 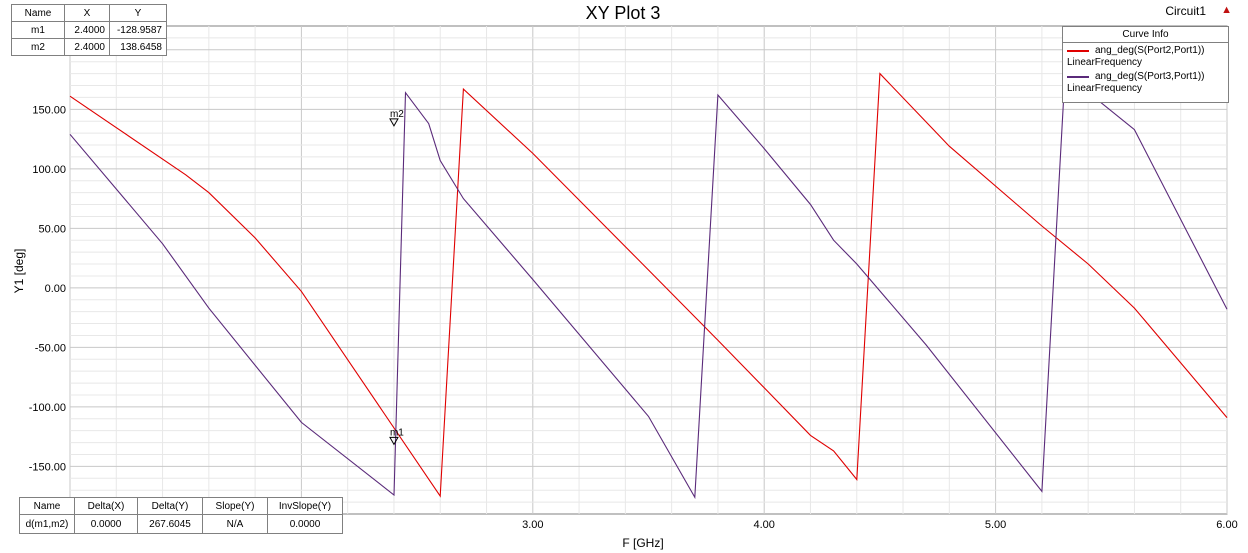 I want to click on legend-title: Curve Info, so click(x=1145, y=35).